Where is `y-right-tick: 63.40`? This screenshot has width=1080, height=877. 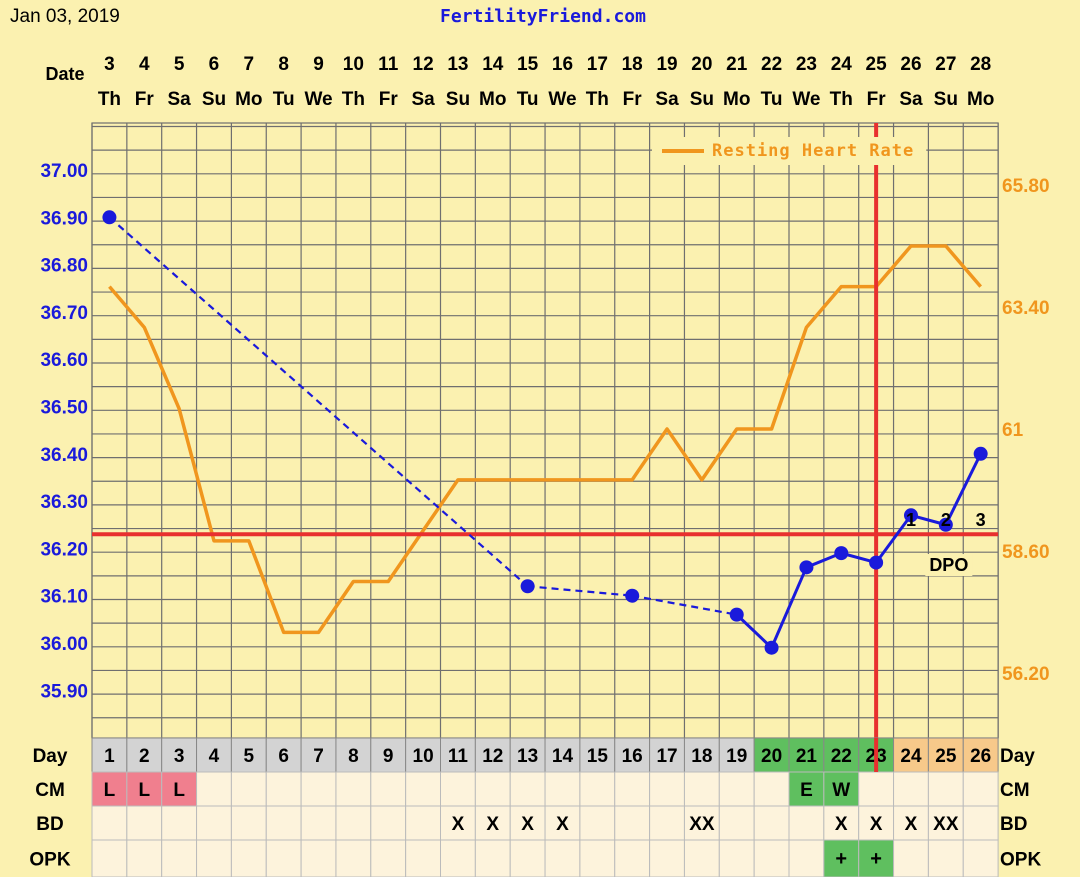 y-right-tick: 63.40 is located at coordinates (1026, 308).